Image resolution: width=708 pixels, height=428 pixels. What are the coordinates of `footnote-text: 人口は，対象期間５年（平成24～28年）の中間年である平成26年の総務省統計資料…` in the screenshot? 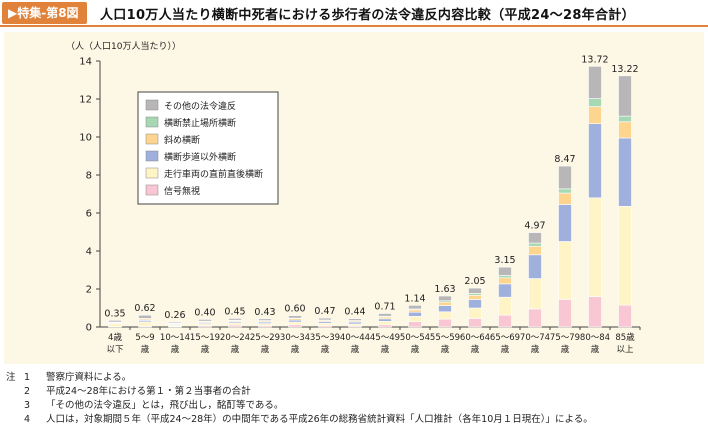 It's located at (319, 419).